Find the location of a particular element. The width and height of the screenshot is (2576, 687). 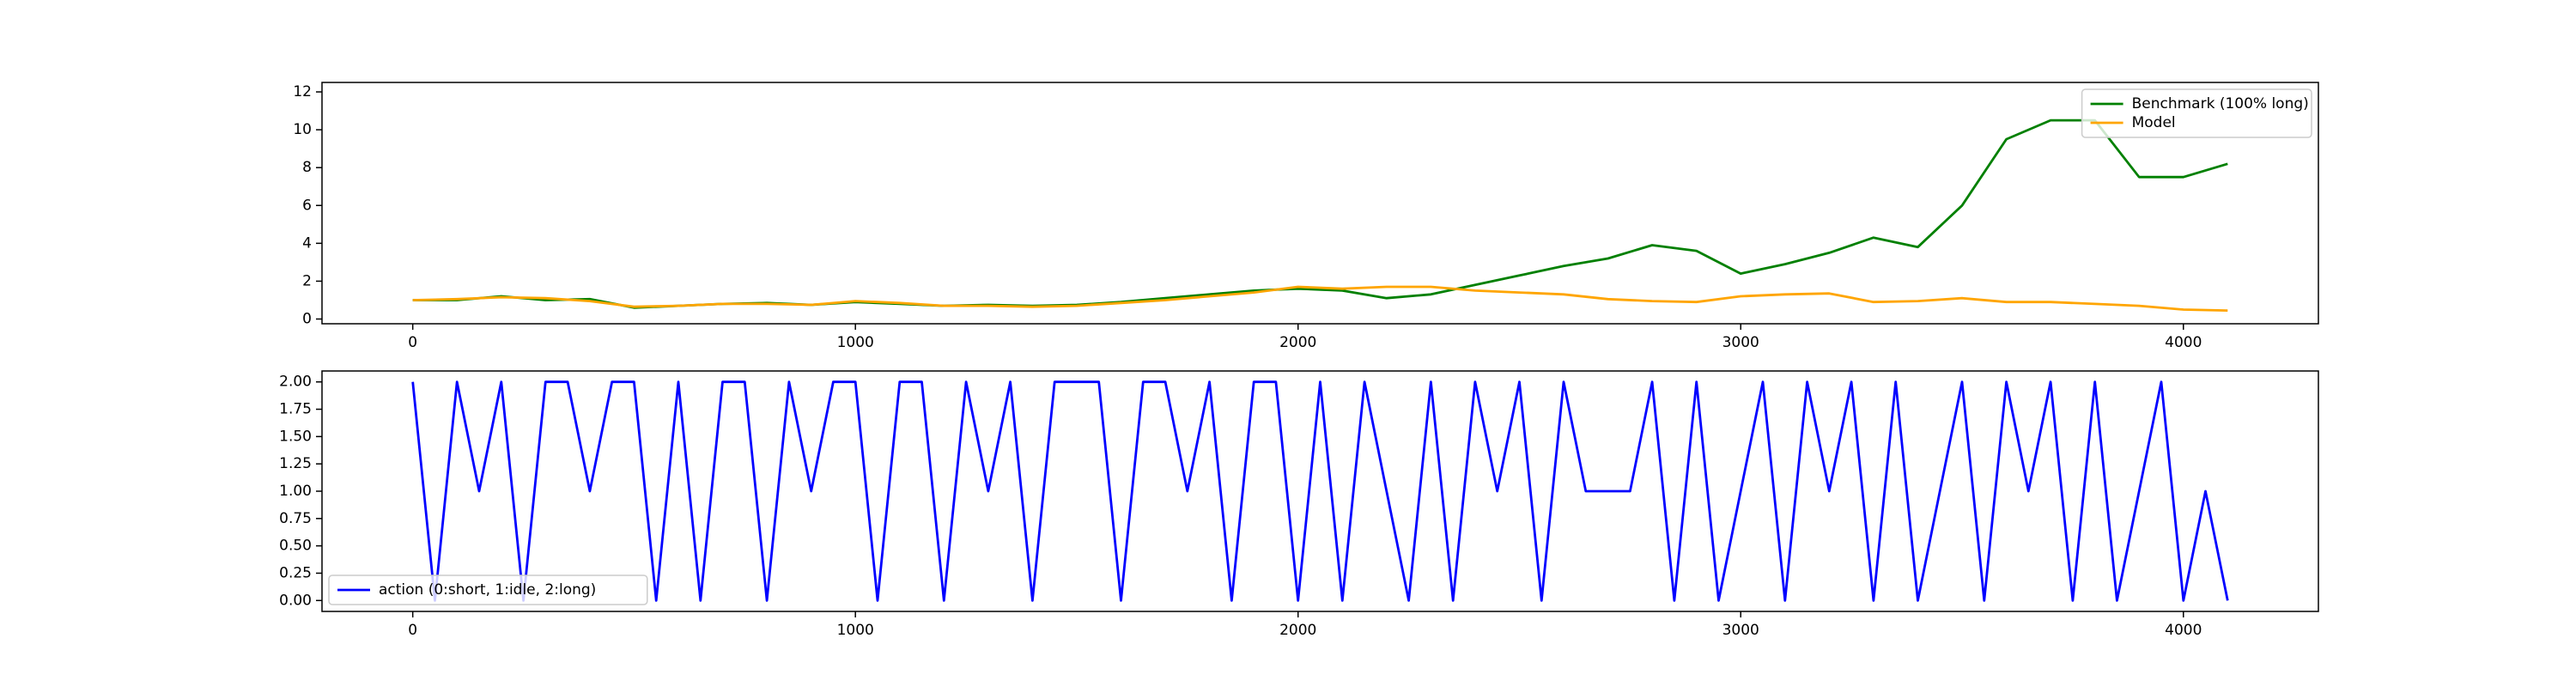

y-tick-label: 0.00 is located at coordinates (295, 600).